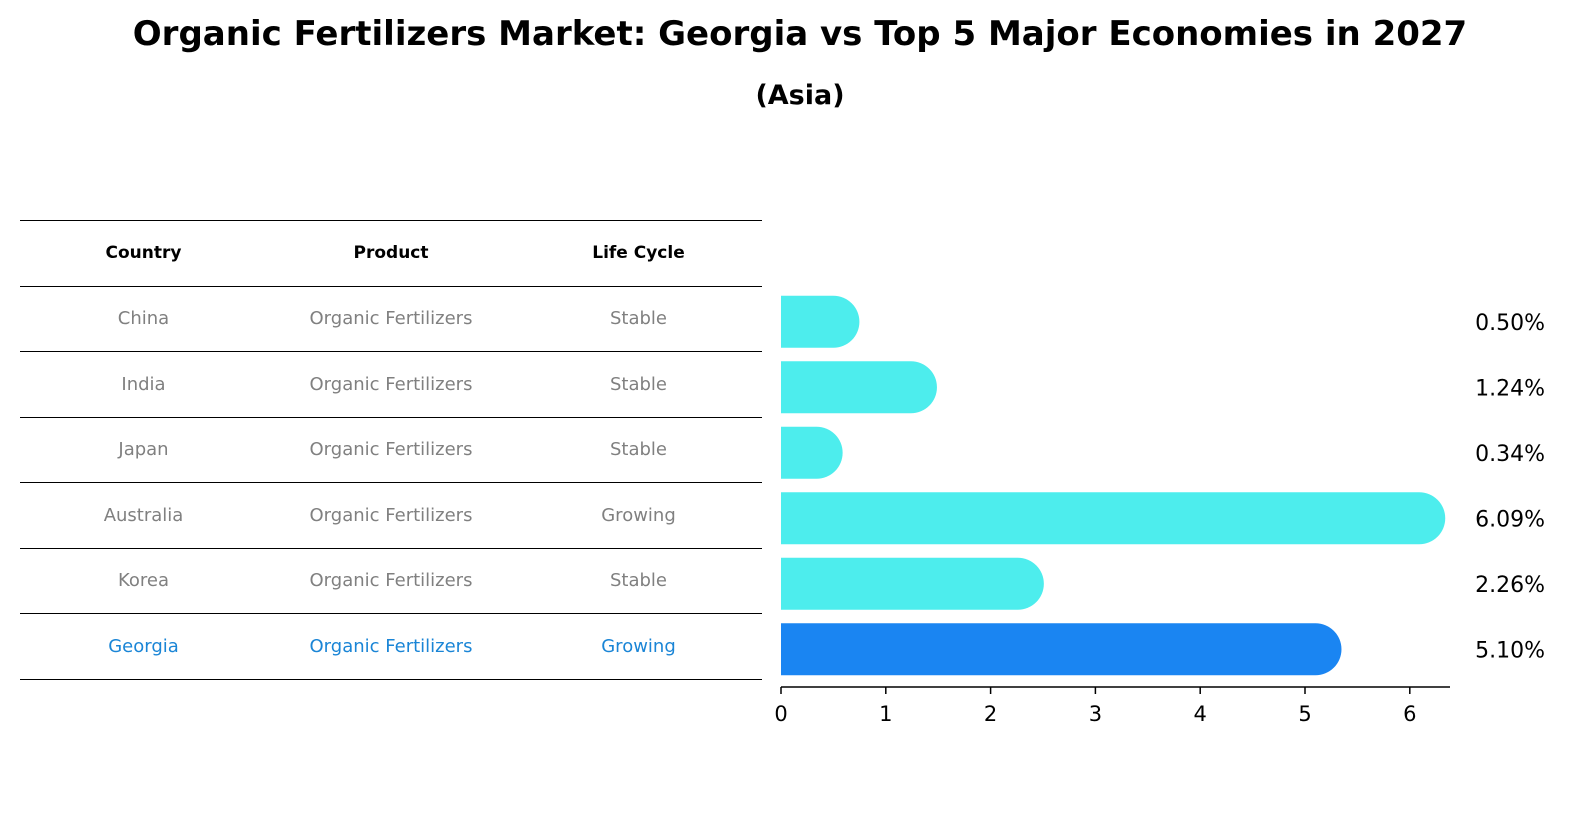 This screenshot has width=1589, height=823. What do you see at coordinates (391, 253) in the screenshot?
I see `table-header-cell: Product` at bounding box center [391, 253].